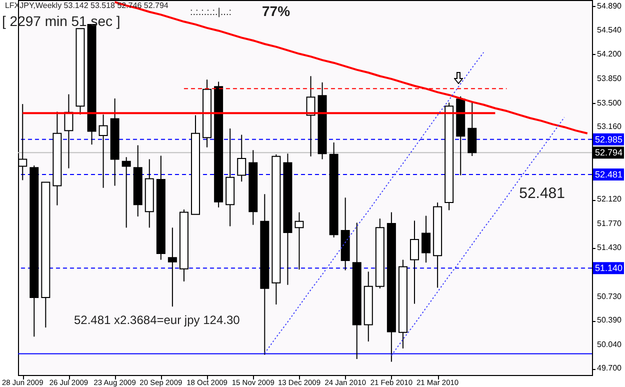 The height and width of the screenshot is (387, 625). Describe the element at coordinates (609, 103) in the screenshot. I see `y-tick-label: 53.500` at that location.